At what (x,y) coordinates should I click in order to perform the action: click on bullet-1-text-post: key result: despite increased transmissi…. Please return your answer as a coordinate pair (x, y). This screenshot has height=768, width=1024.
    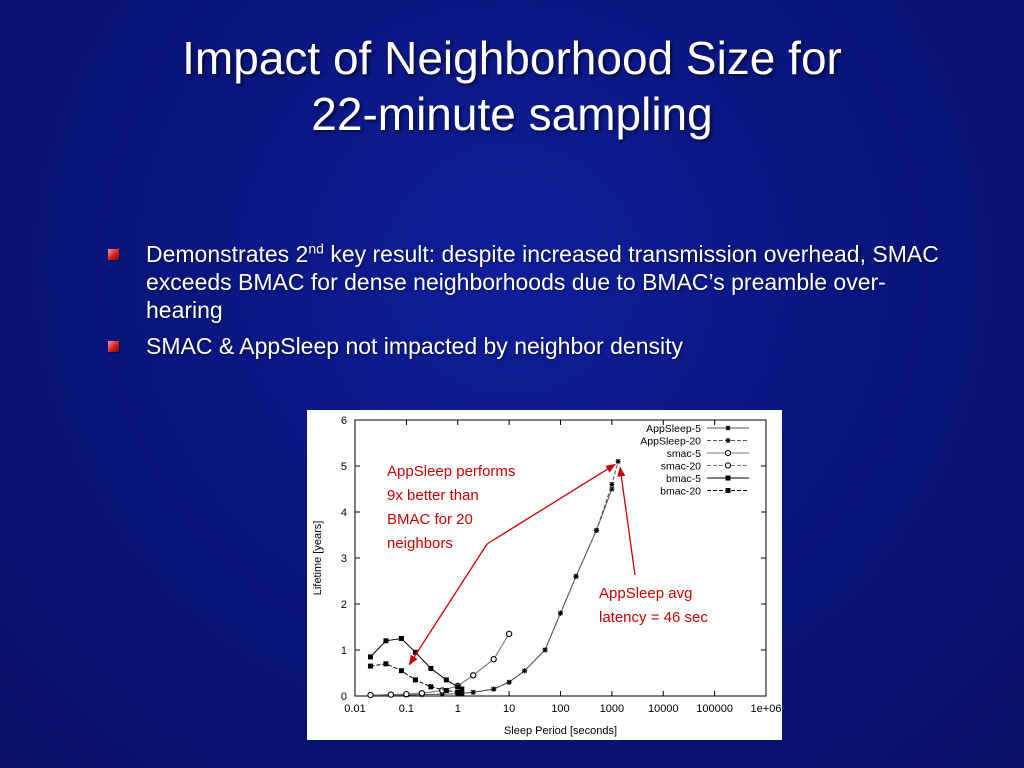
    Looking at the image, I should click on (542, 282).